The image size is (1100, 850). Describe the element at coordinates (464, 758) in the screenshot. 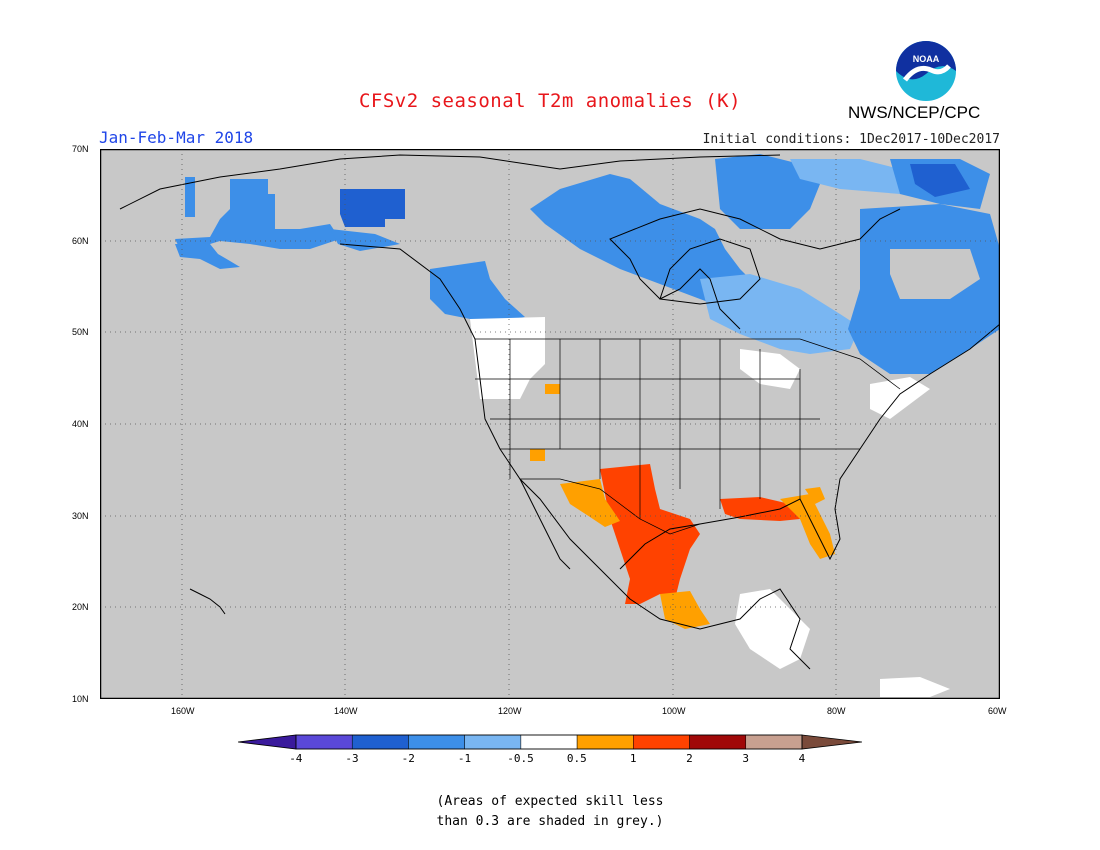

I see `colorbar-label: -1` at that location.